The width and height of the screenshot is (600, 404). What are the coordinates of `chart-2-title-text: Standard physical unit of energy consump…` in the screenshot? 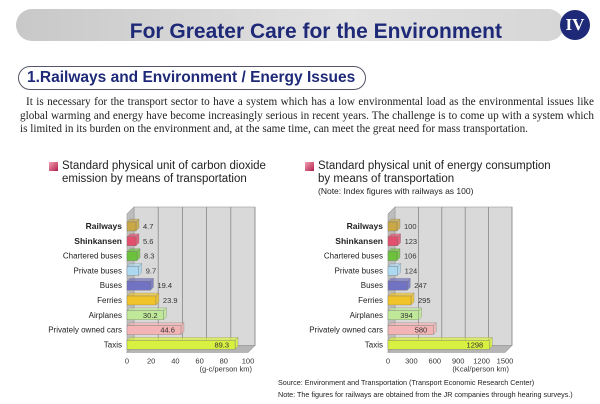 It's located at (434, 172).